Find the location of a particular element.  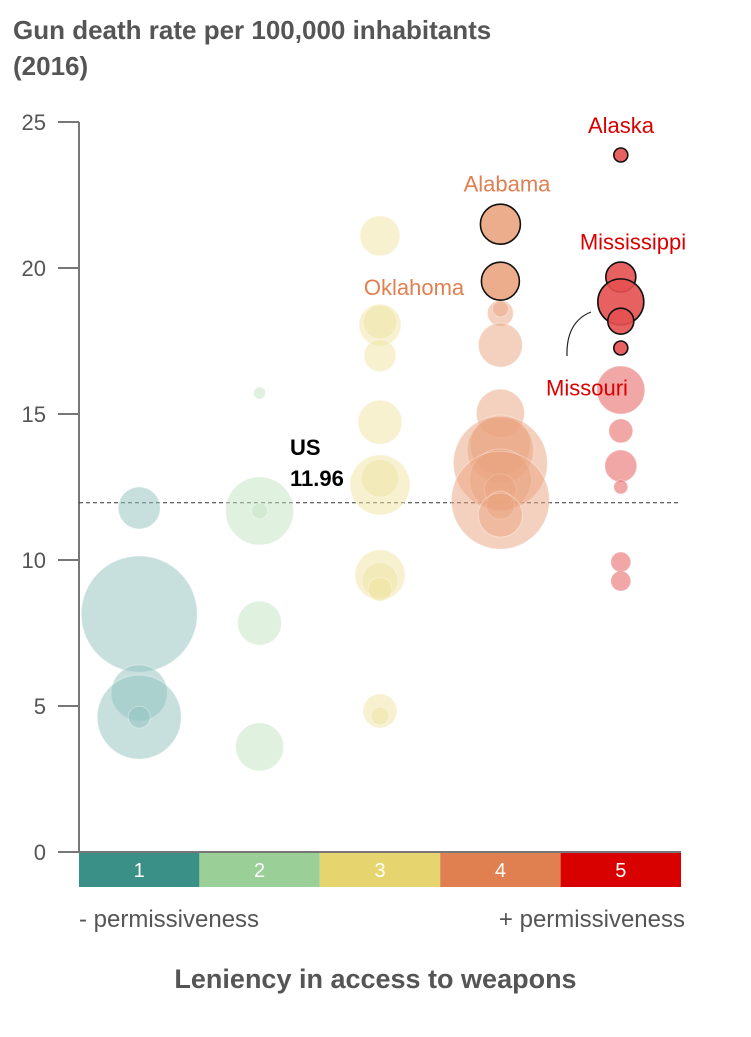

category-label: 1 is located at coordinates (139, 871).